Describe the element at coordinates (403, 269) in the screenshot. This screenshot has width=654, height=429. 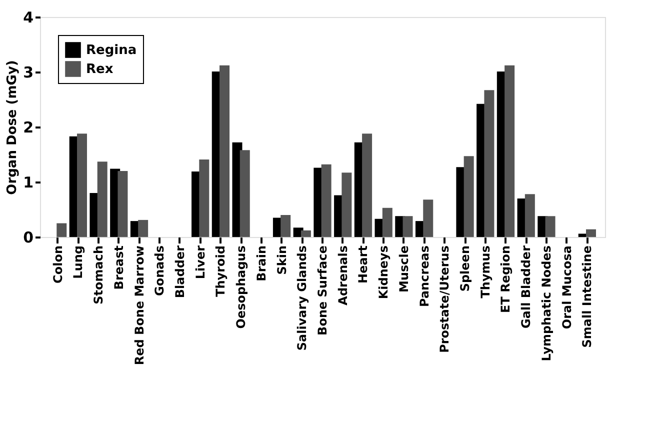
I see `x-tick-label: Muscle` at that location.